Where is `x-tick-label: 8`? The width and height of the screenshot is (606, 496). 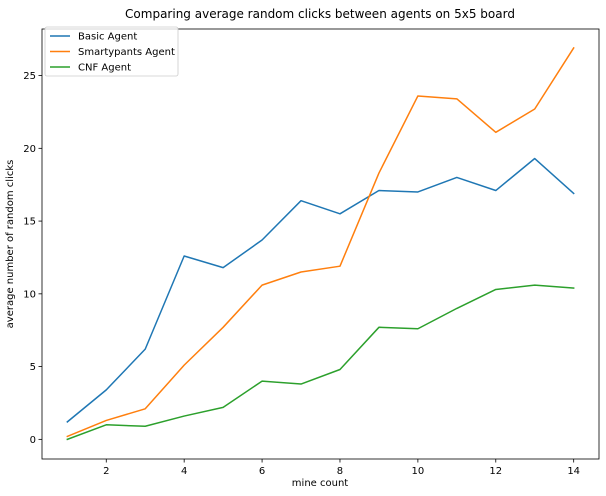
x-tick-label: 8 is located at coordinates (340, 471).